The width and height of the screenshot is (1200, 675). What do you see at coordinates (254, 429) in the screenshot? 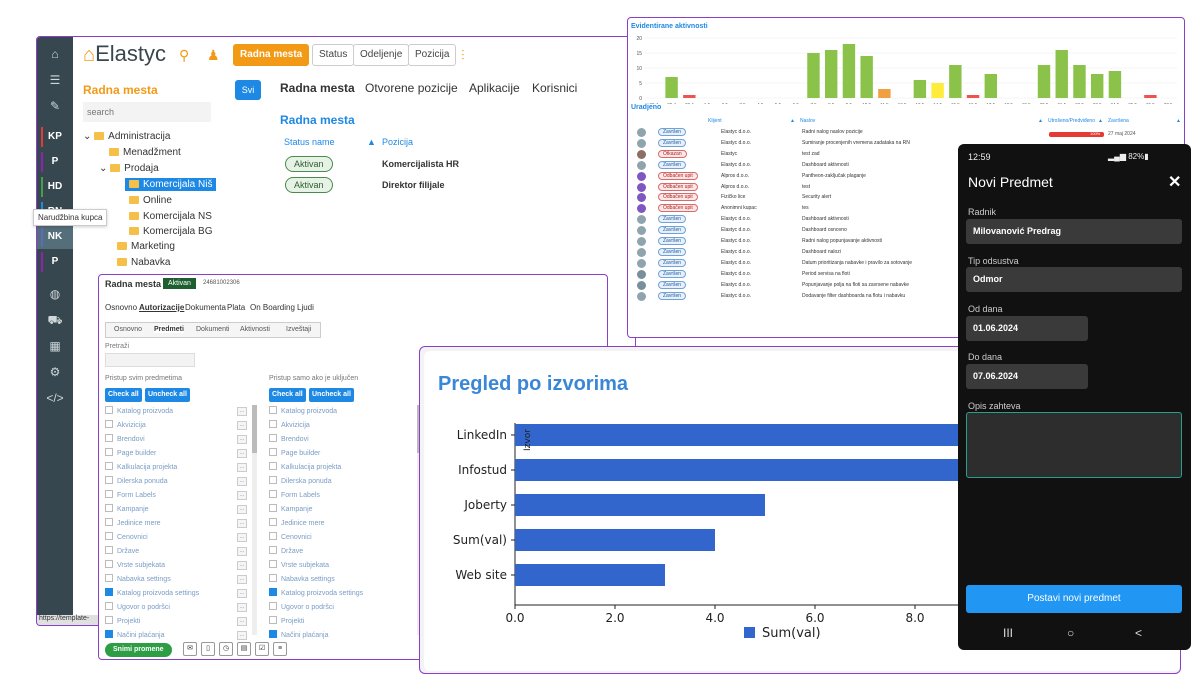
I see `scrollbar-thumb` at bounding box center [254, 429].